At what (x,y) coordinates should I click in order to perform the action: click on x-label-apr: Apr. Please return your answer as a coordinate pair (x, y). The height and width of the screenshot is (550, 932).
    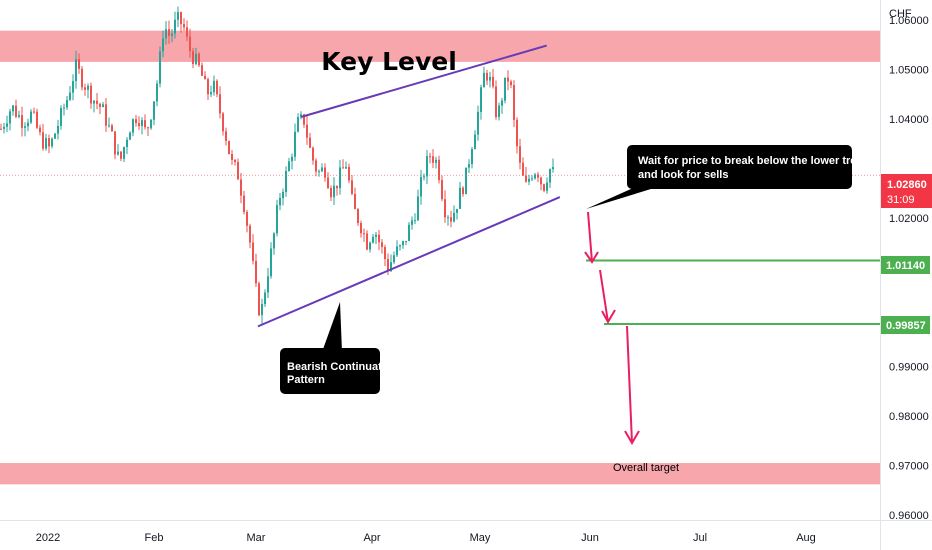
    Looking at the image, I should click on (371, 538).